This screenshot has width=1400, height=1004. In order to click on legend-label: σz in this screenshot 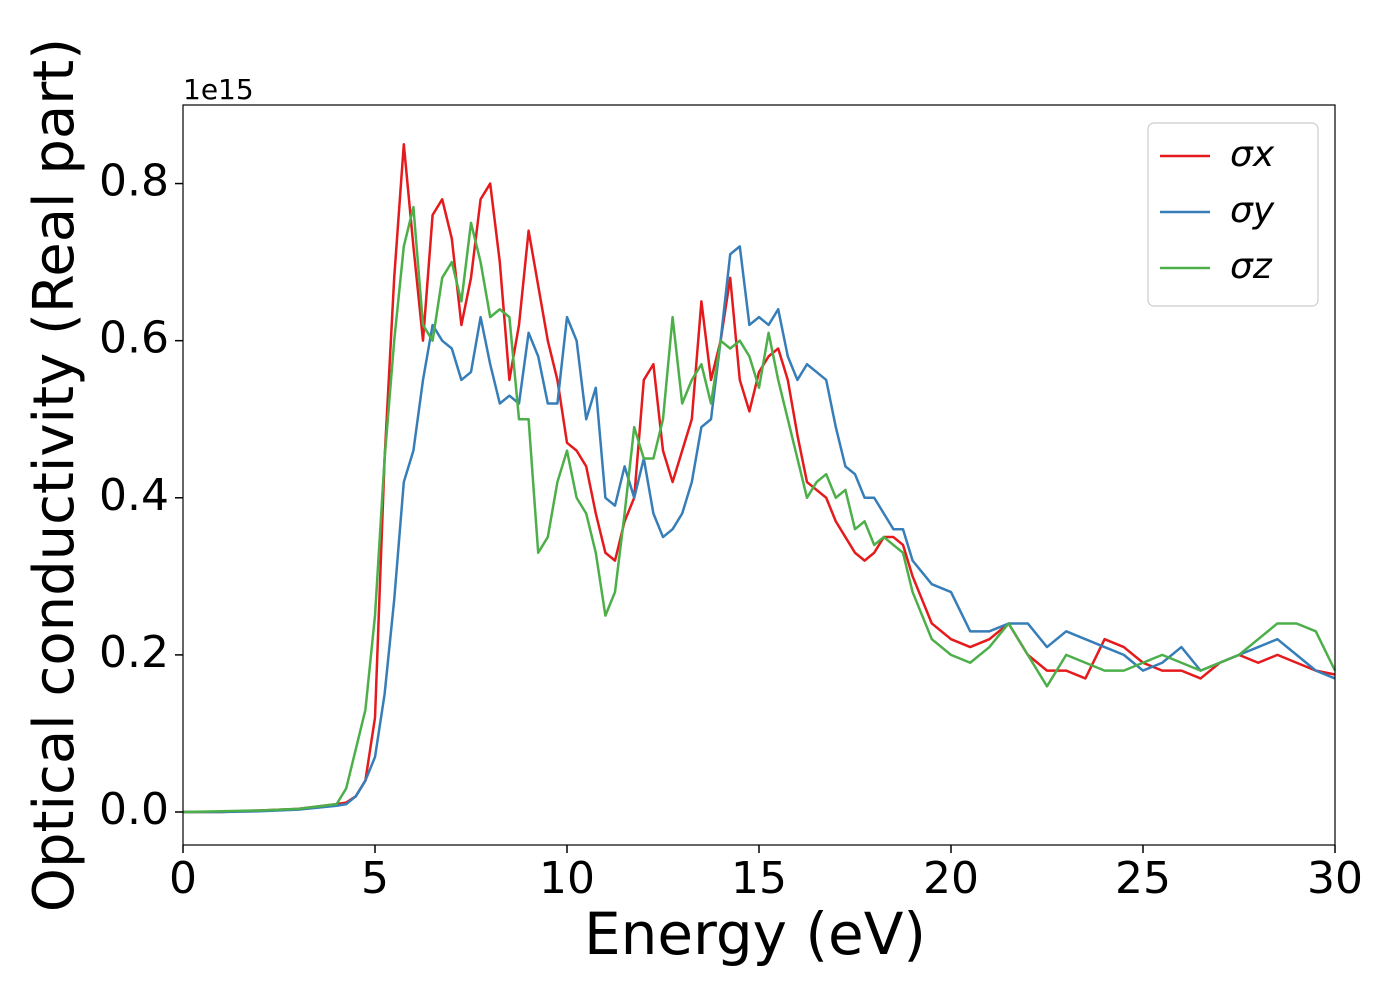, I will do `click(1251, 266)`.